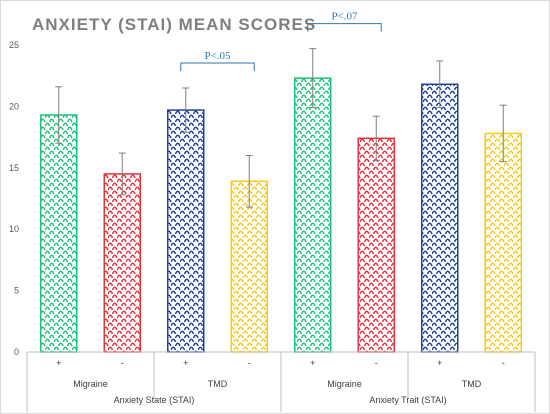 Image resolution: width=550 pixels, height=414 pixels. I want to click on annotations: P<.05 P<.07, so click(281, 41).